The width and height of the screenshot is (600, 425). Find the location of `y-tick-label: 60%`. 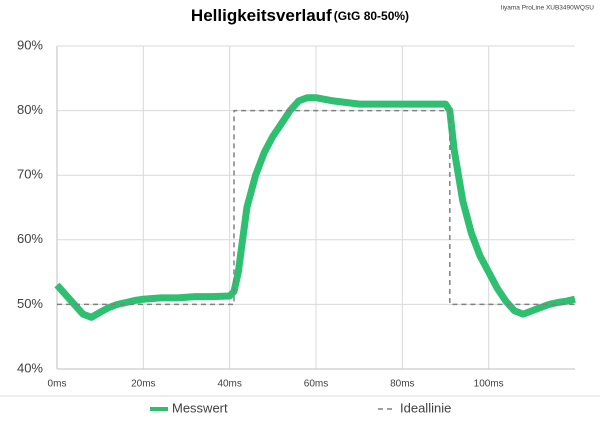

y-tick-label: 60% is located at coordinates (30, 238).